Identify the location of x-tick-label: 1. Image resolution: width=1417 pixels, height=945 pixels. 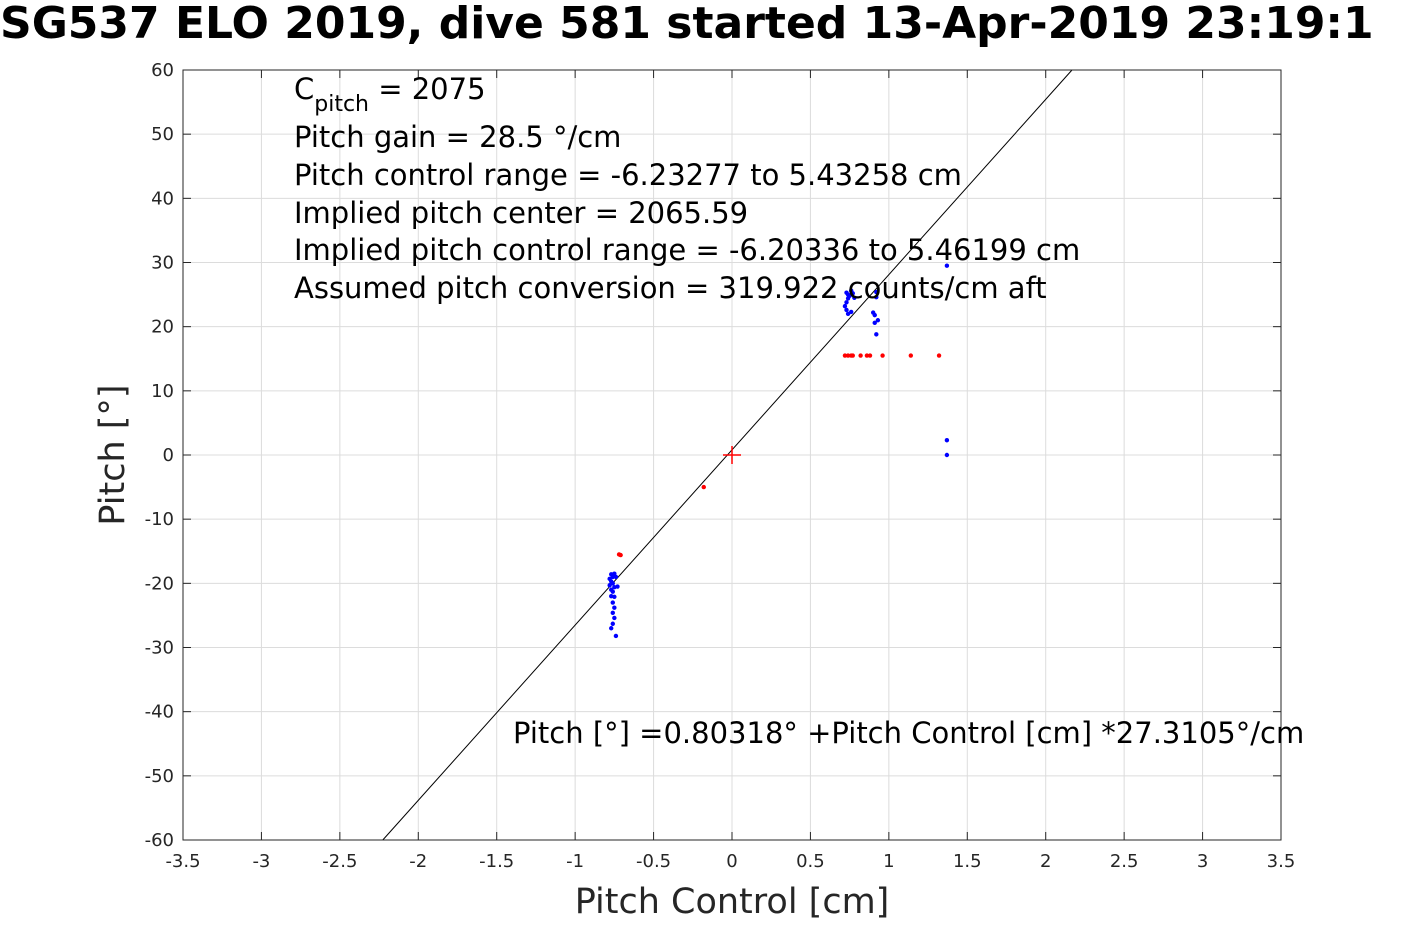
(888, 861).